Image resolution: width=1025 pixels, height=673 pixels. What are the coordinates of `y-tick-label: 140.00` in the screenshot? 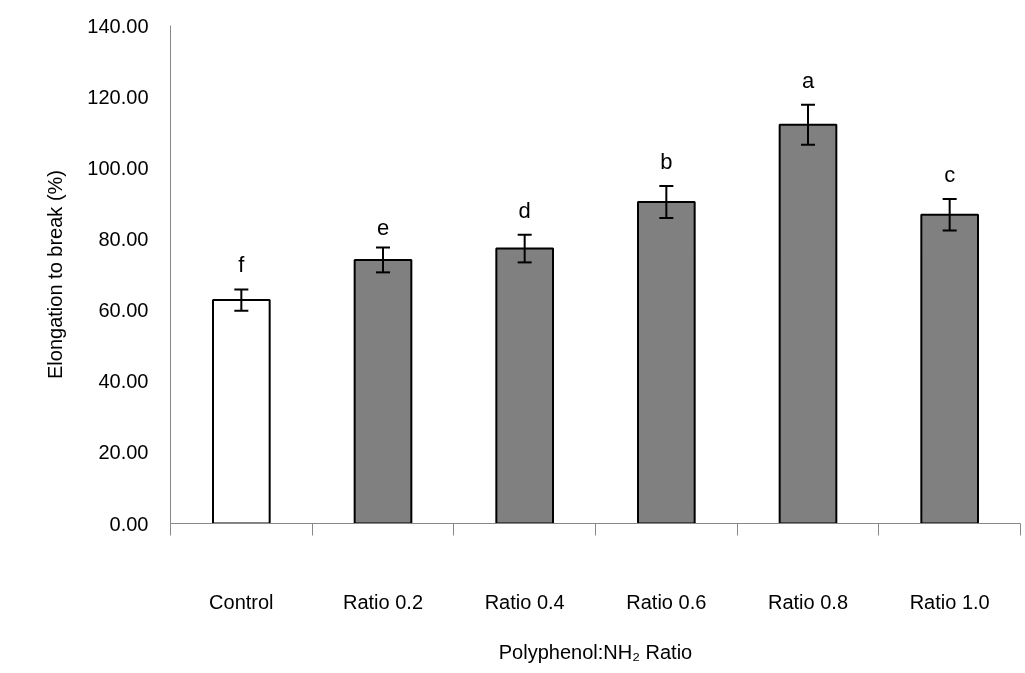 It's located at (118, 25).